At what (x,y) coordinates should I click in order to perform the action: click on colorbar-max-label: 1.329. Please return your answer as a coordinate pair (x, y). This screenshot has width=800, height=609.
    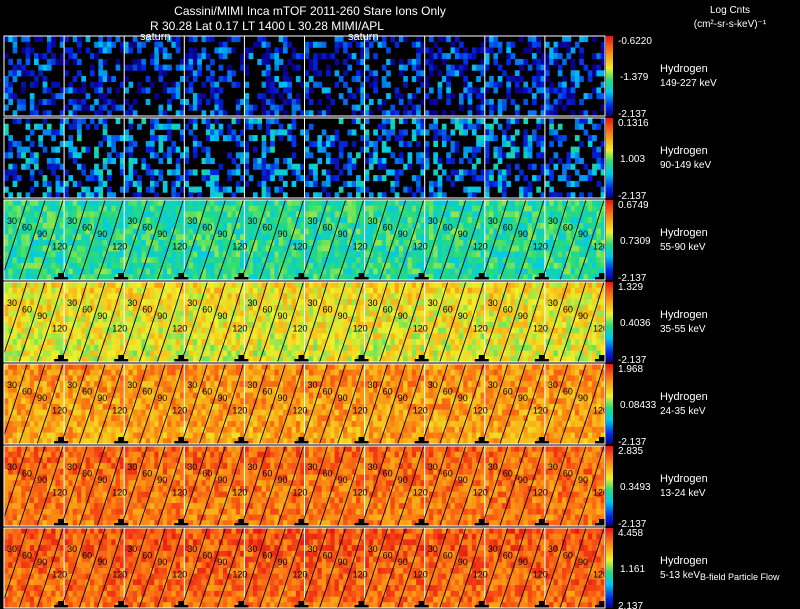
    Looking at the image, I should click on (630, 287).